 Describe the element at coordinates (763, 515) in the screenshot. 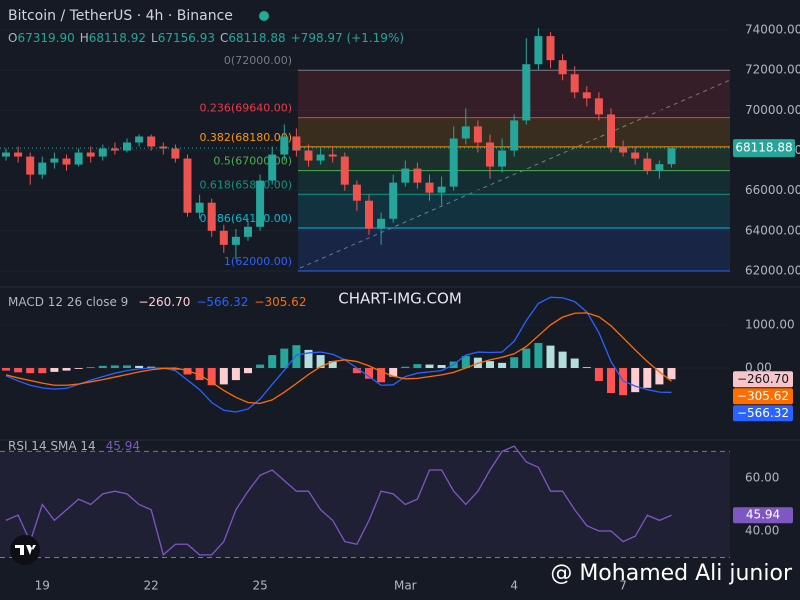

I see `value-label: 45.94` at that location.